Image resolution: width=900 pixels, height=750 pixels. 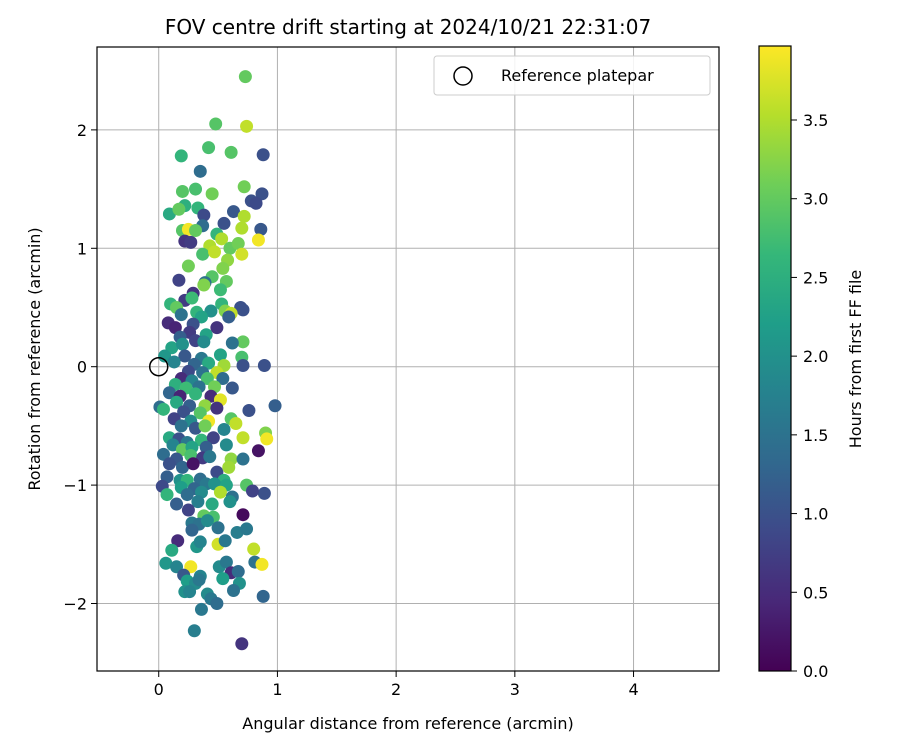 What do you see at coordinates (82, 130) in the screenshot?
I see `y-tick-label: 2` at bounding box center [82, 130].